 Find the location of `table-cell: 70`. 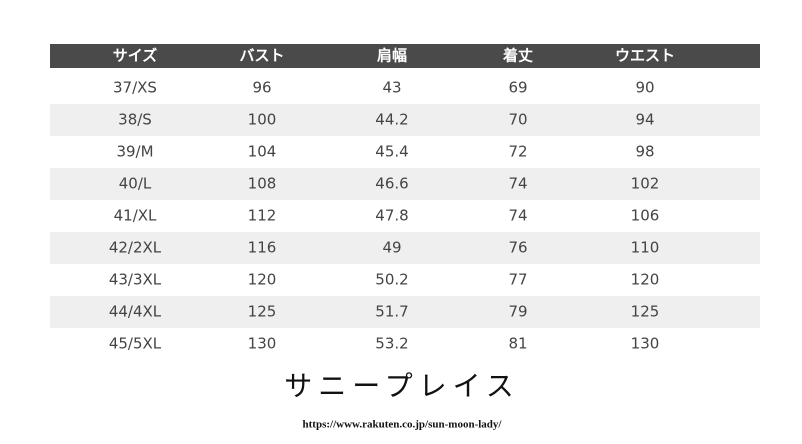

table-cell: 70 is located at coordinates (517, 120).